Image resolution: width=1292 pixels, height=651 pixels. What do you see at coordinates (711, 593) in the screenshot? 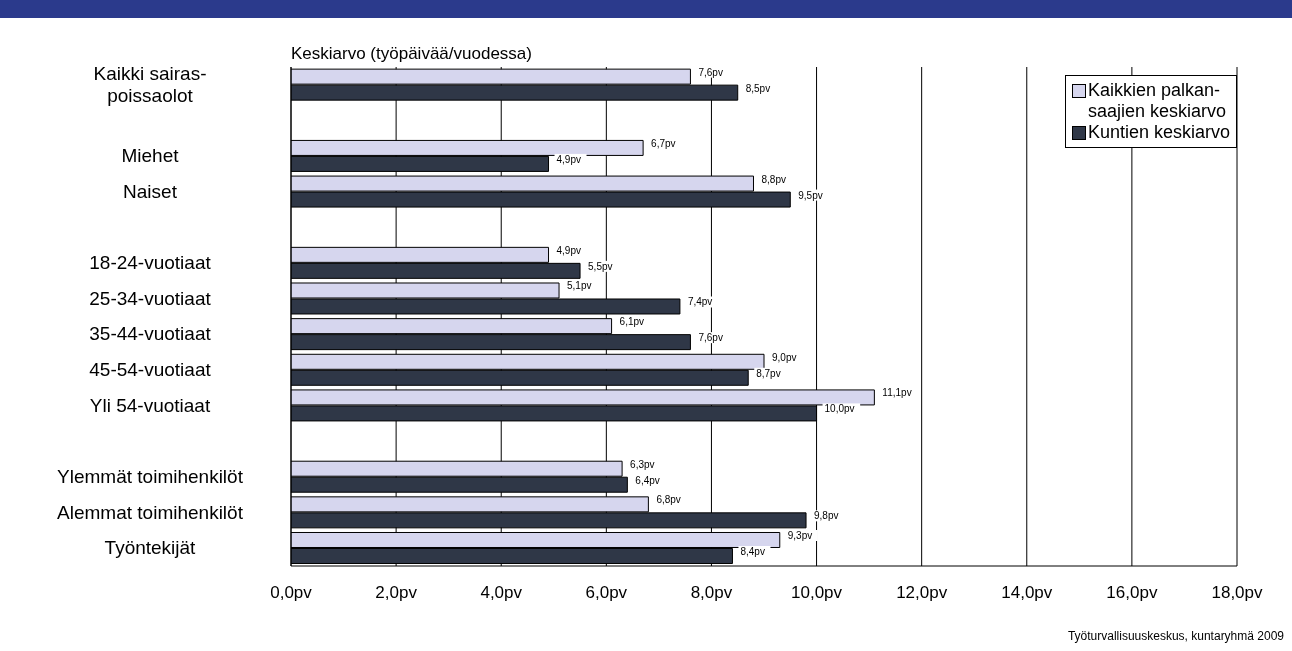
I see `x-tick-label: 8,0pv` at bounding box center [711, 593].